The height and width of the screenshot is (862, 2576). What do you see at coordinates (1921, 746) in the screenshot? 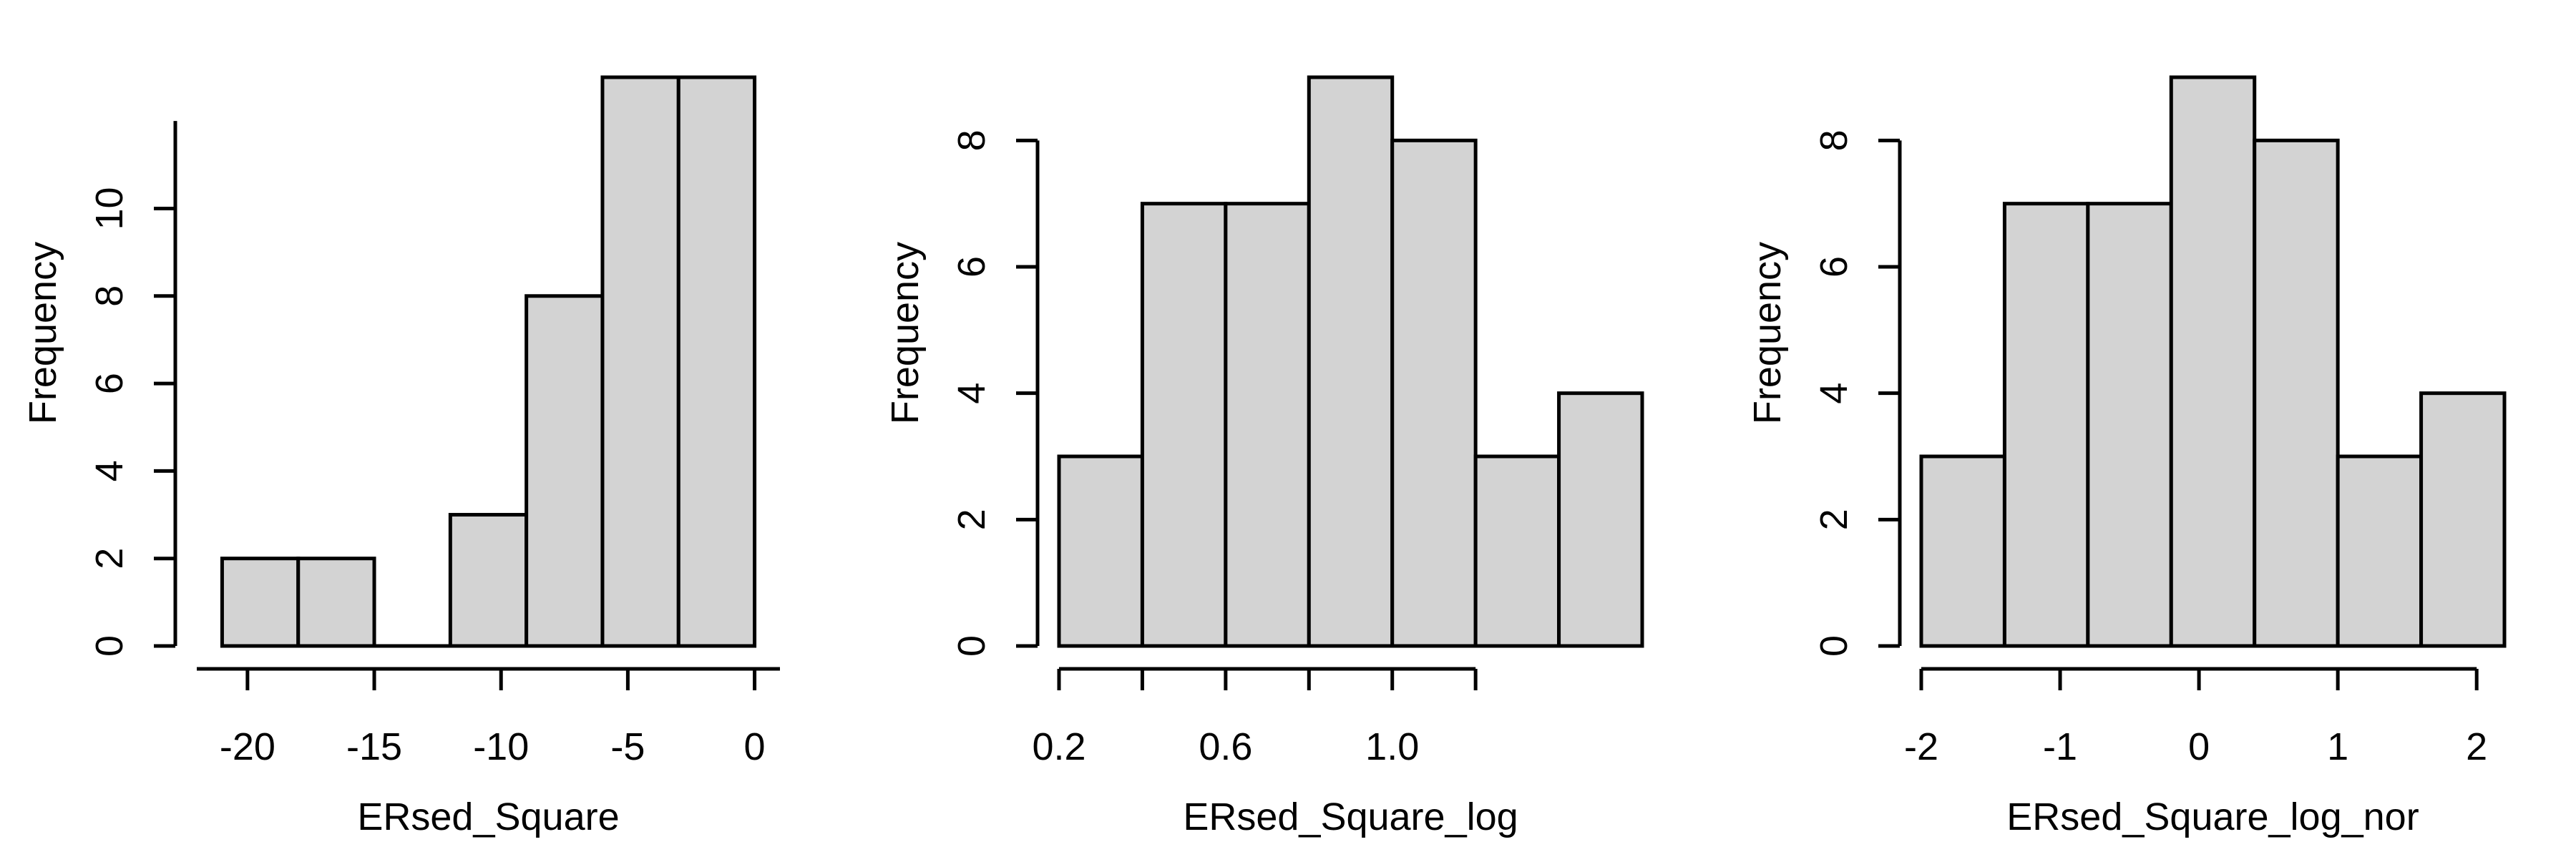
I see `x-tick-label: -2` at bounding box center [1921, 746].